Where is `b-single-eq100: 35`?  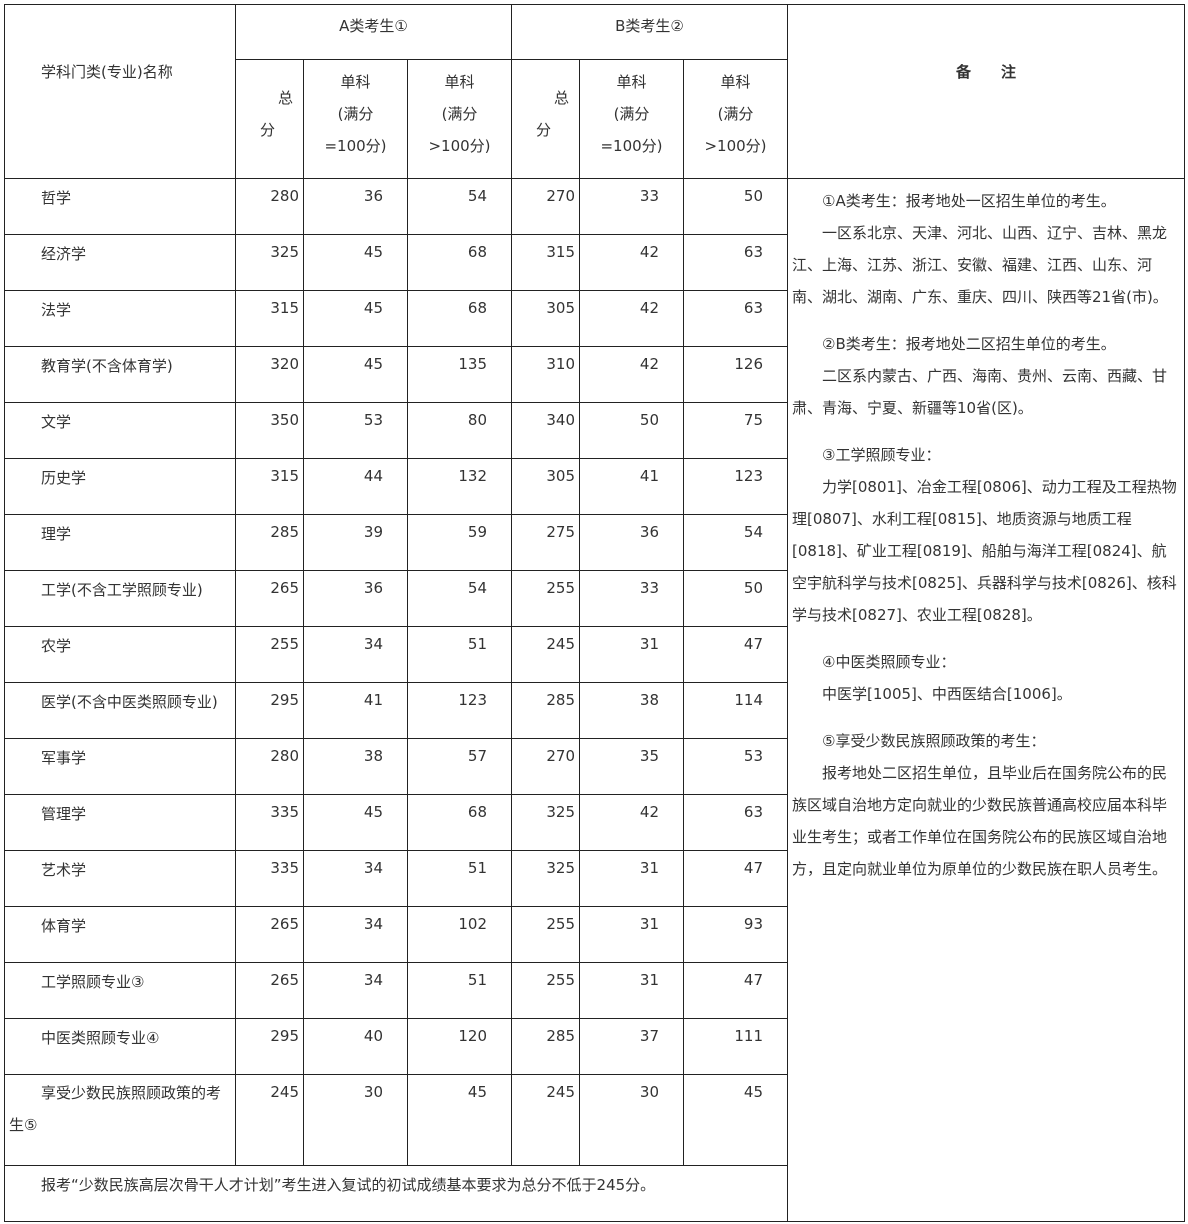 b-single-eq100: 35 is located at coordinates (632, 766).